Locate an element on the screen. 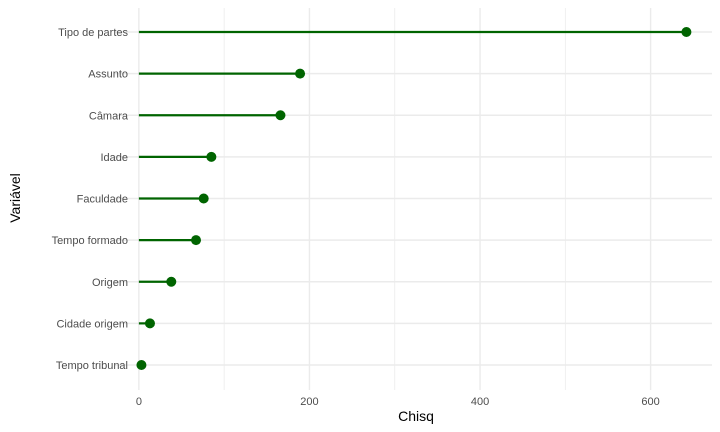 The width and height of the screenshot is (720, 432). y-tick-label: Origem is located at coordinates (110, 283).